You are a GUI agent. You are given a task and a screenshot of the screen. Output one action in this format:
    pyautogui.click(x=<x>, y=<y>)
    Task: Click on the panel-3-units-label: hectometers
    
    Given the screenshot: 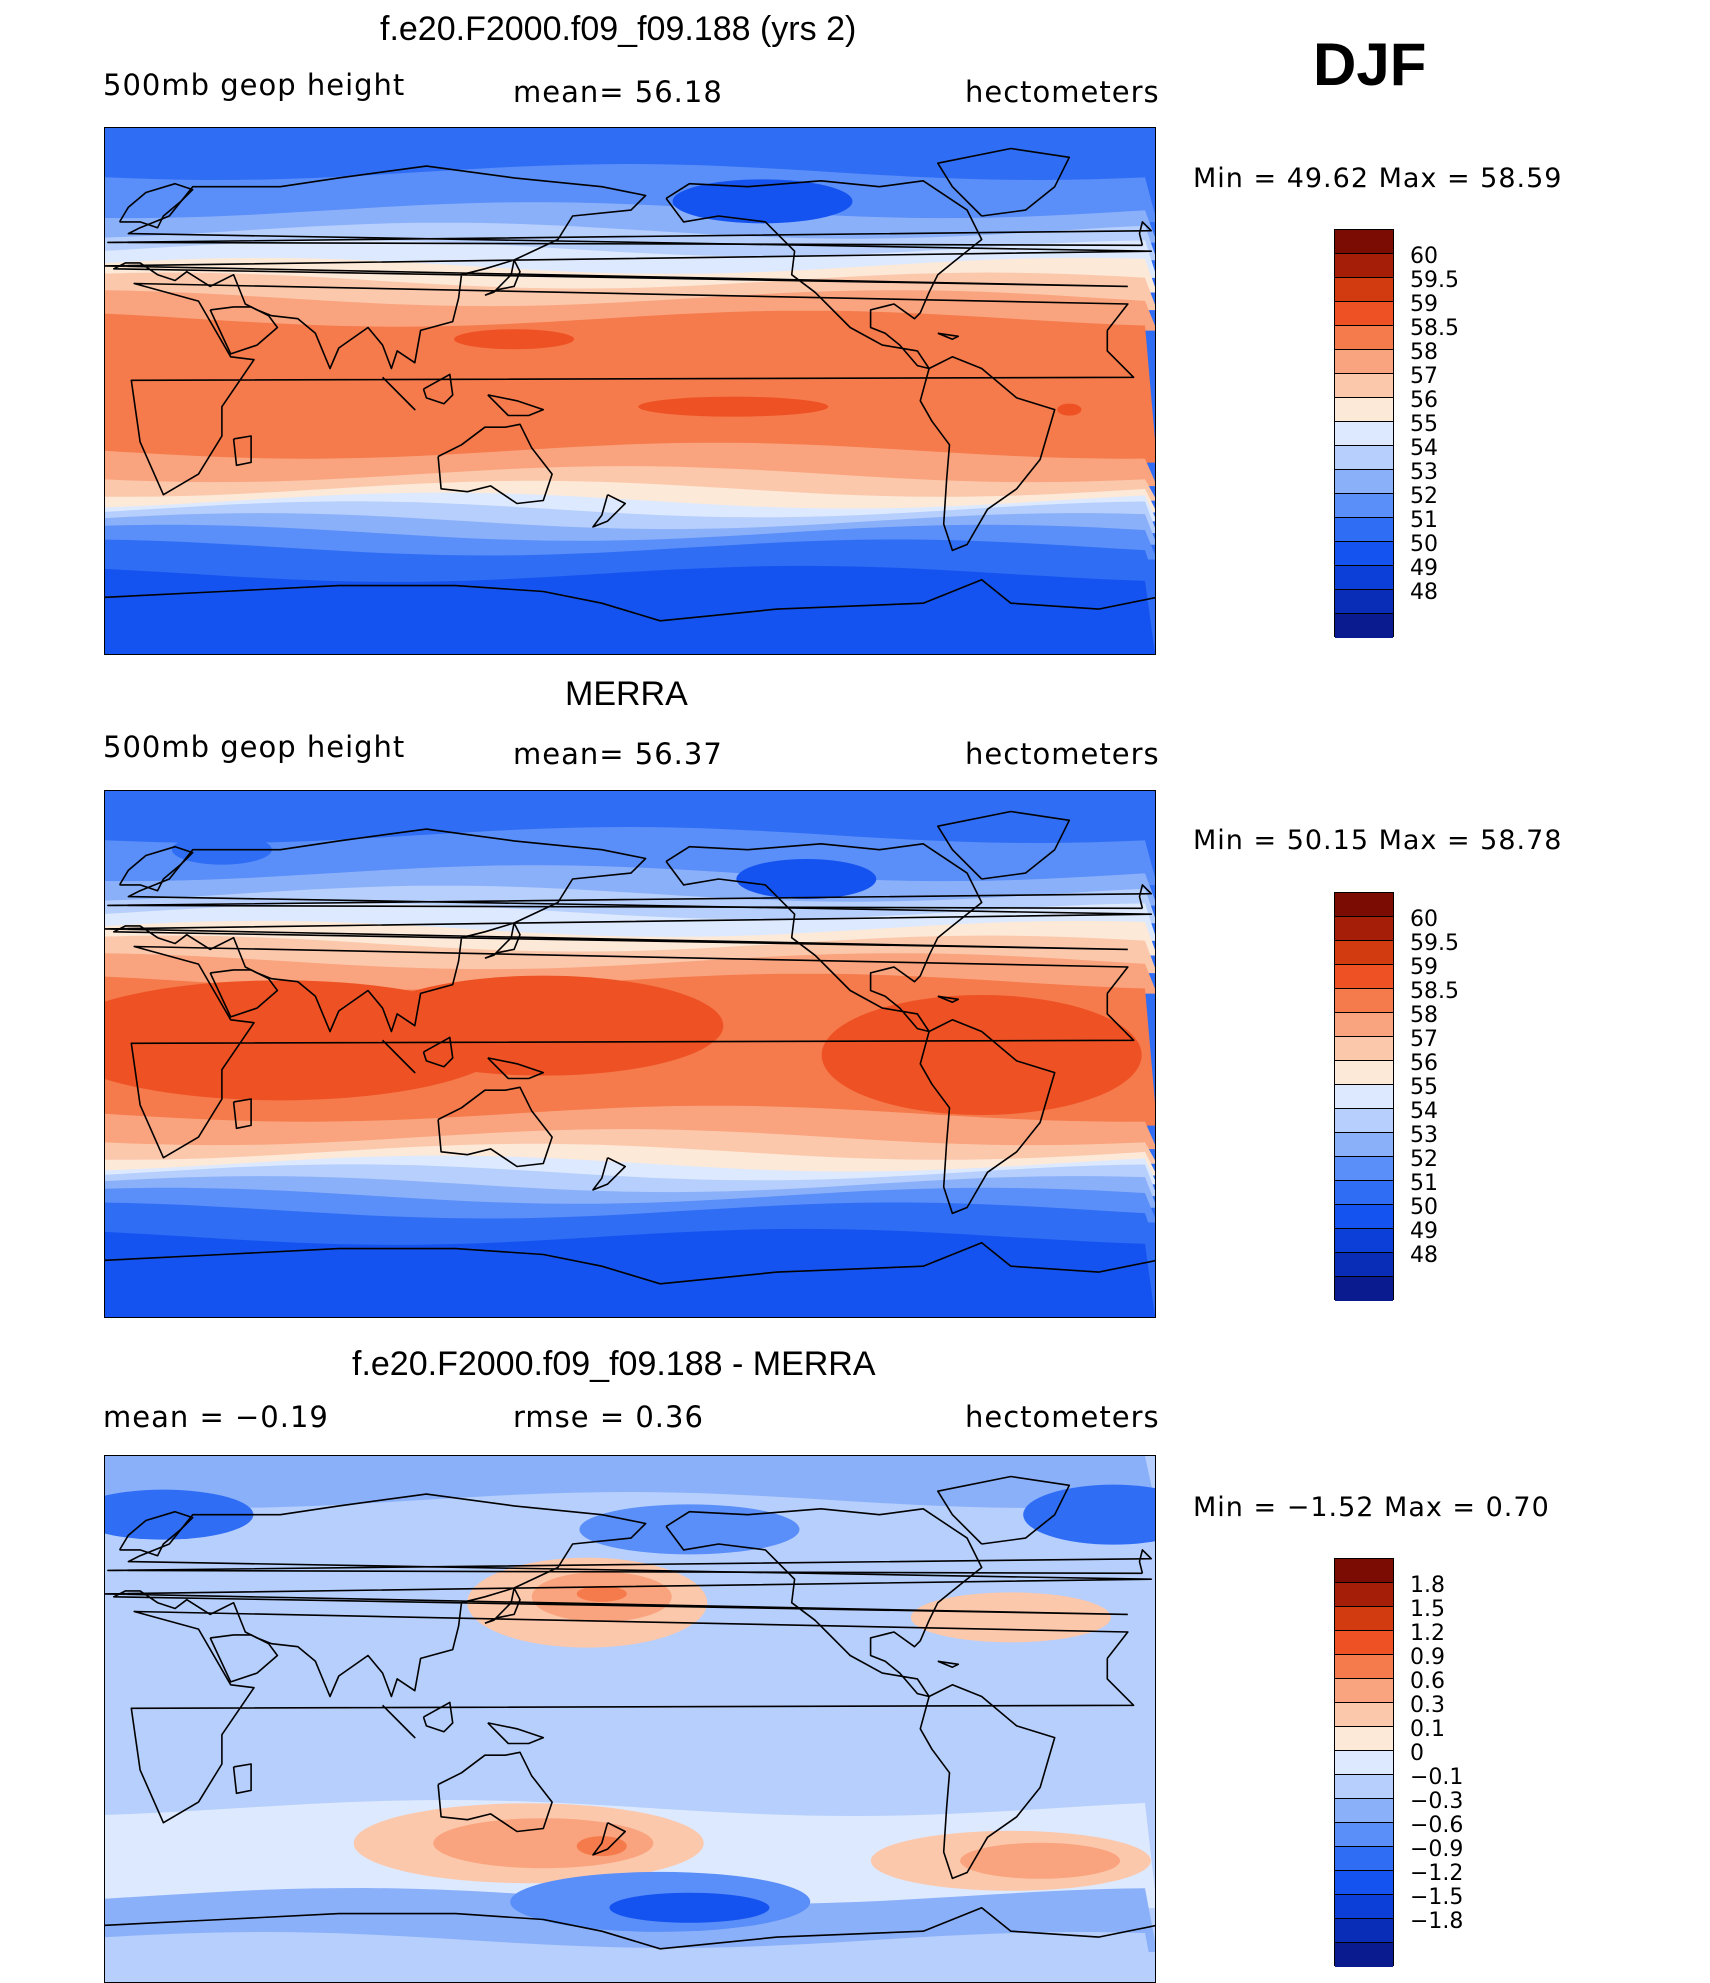 What is the action you would take?
    pyautogui.click(x=1062, y=1417)
    